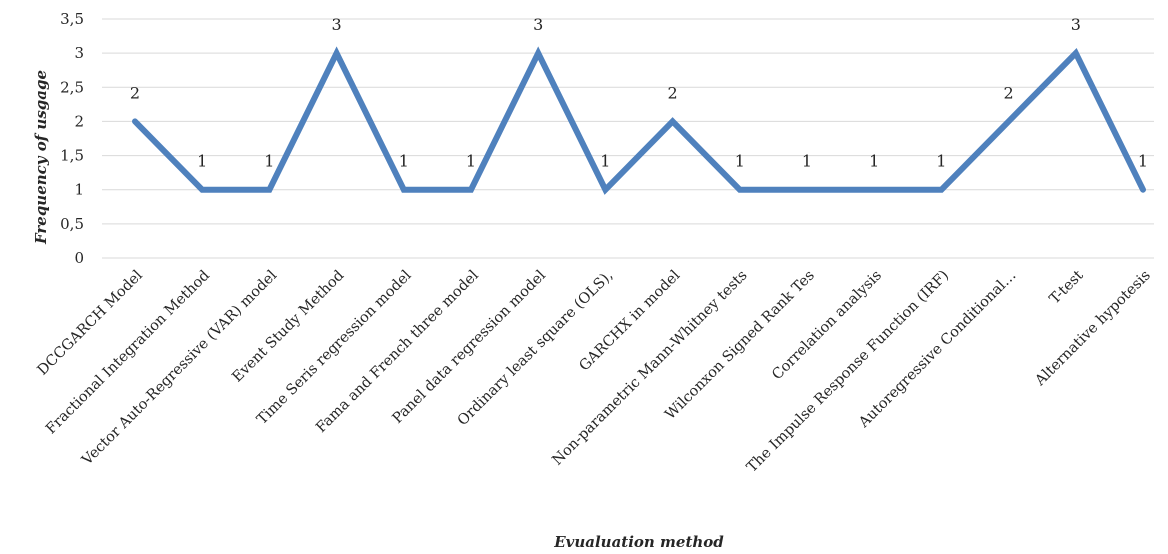  What do you see at coordinates (288, 327) in the screenshot?
I see `x-category-label: Event Study Method` at bounding box center [288, 327].